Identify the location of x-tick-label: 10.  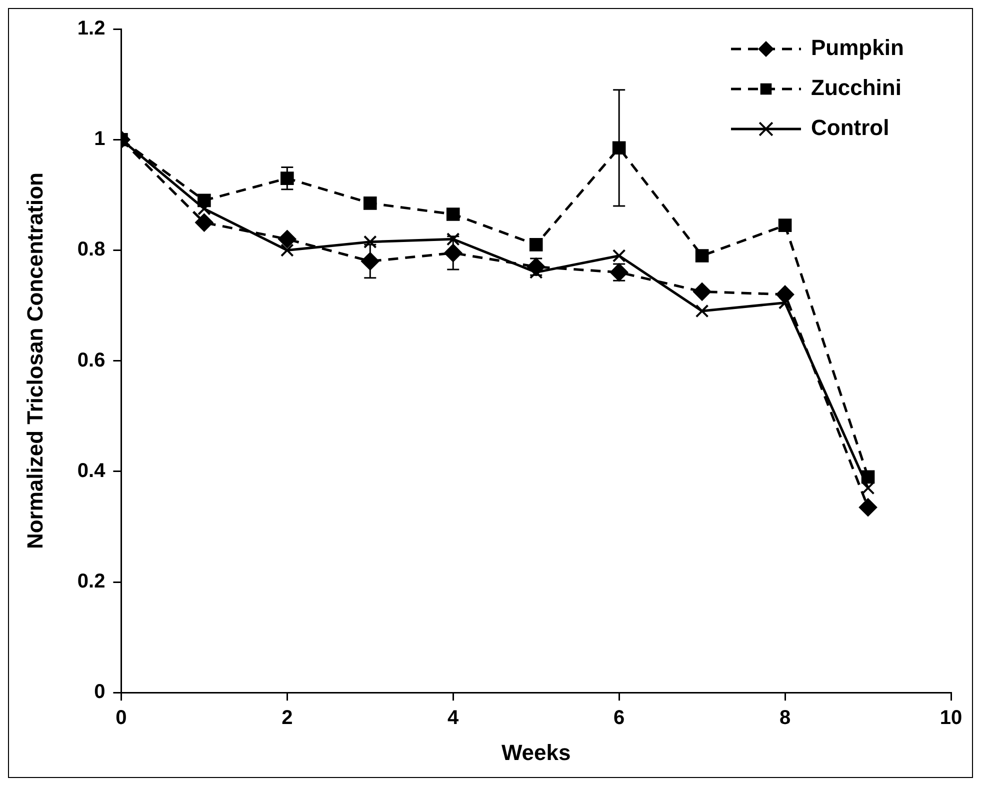
(951, 718).